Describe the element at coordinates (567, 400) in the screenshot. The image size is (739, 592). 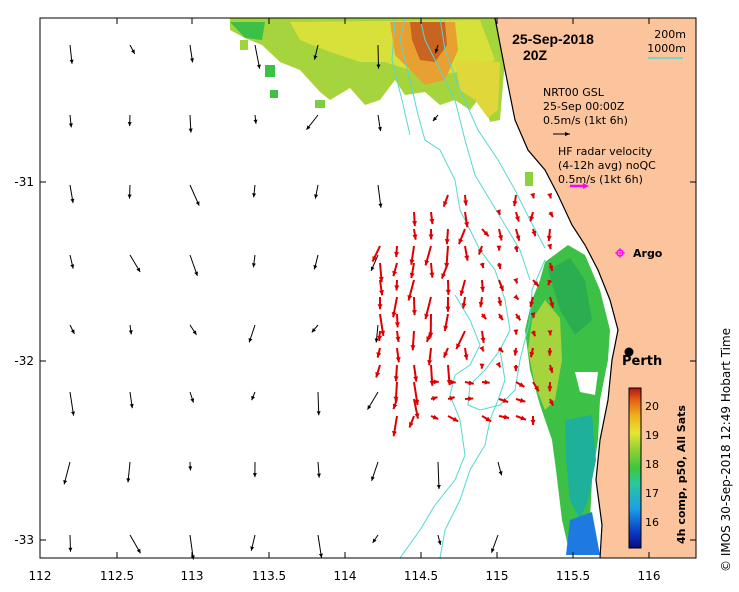
I see `sst-patch-south` at that location.